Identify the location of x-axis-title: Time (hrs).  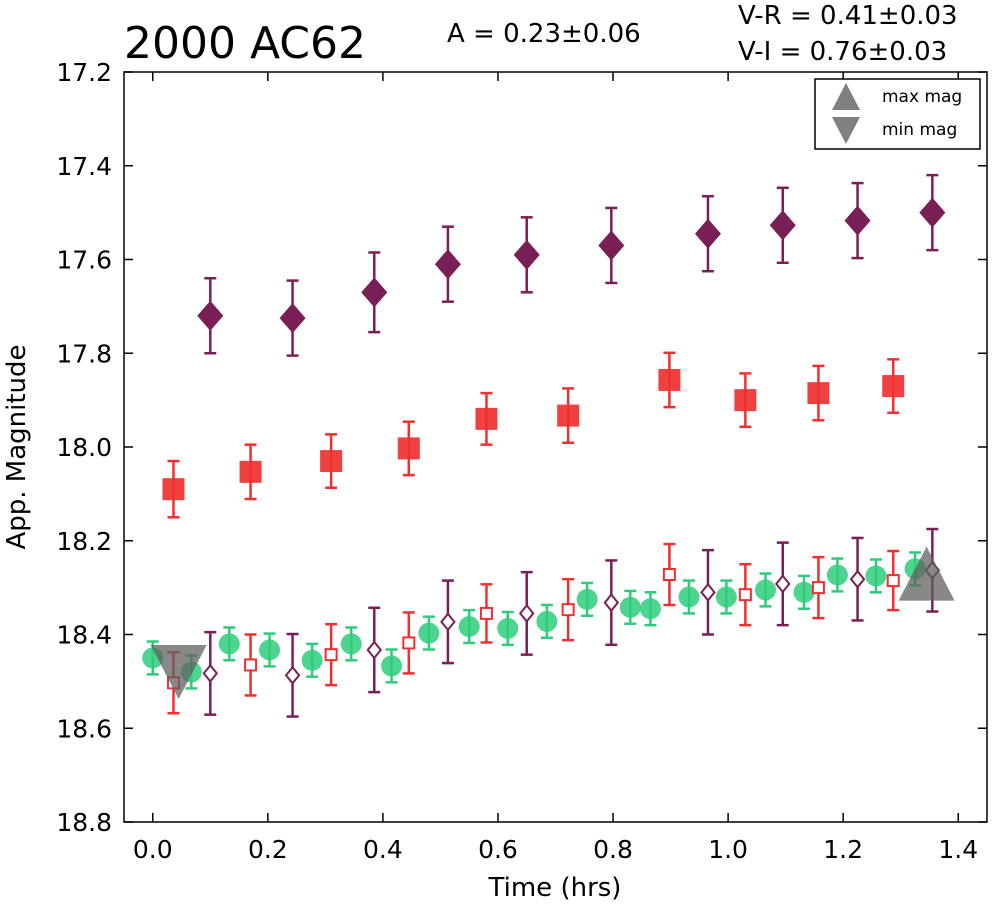
(555, 888).